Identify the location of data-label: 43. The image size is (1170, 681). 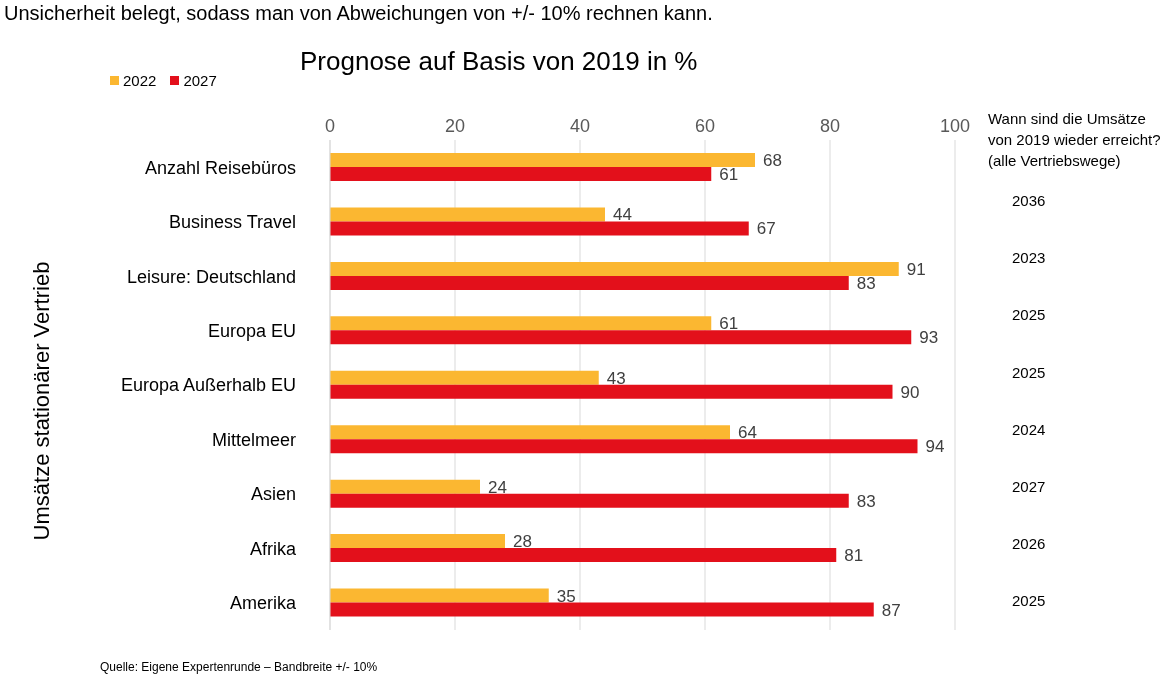
(616, 378).